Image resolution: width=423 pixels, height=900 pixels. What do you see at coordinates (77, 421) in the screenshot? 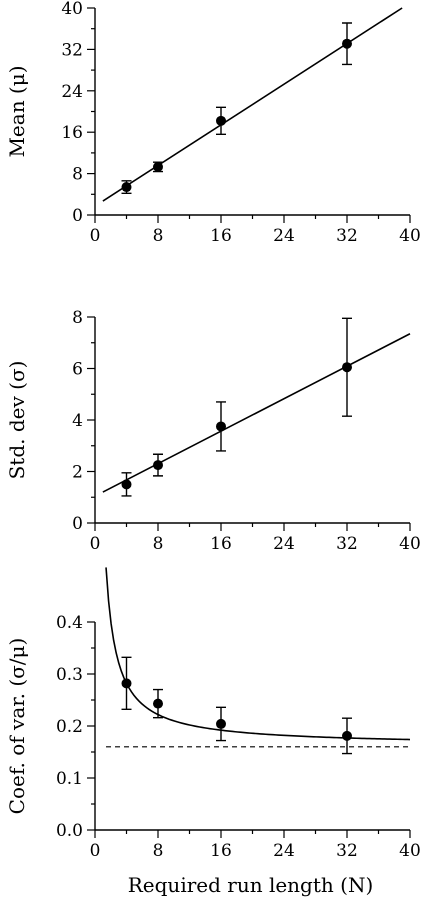
I see `y-tick-label: 4` at bounding box center [77, 421].